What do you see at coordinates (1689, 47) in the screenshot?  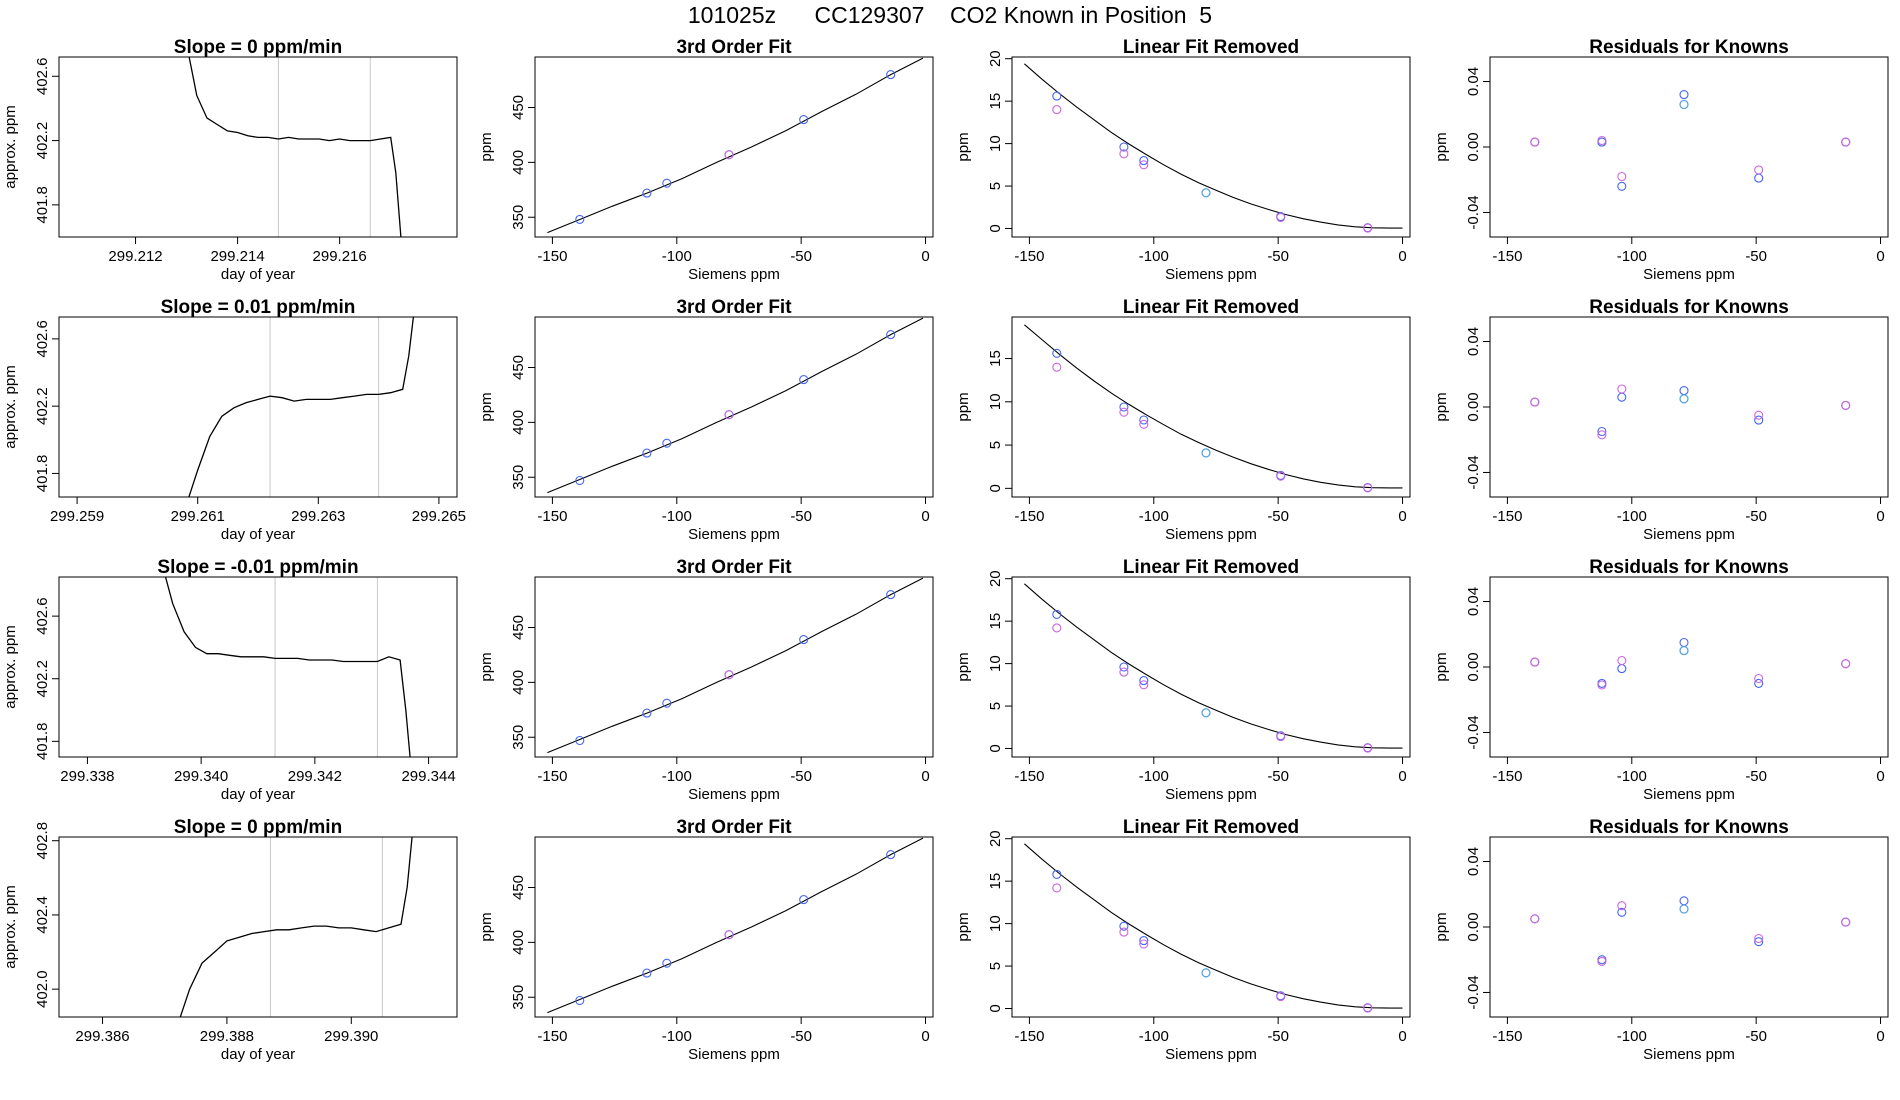 I see `panel-title: Residuals for Knowns` at bounding box center [1689, 47].